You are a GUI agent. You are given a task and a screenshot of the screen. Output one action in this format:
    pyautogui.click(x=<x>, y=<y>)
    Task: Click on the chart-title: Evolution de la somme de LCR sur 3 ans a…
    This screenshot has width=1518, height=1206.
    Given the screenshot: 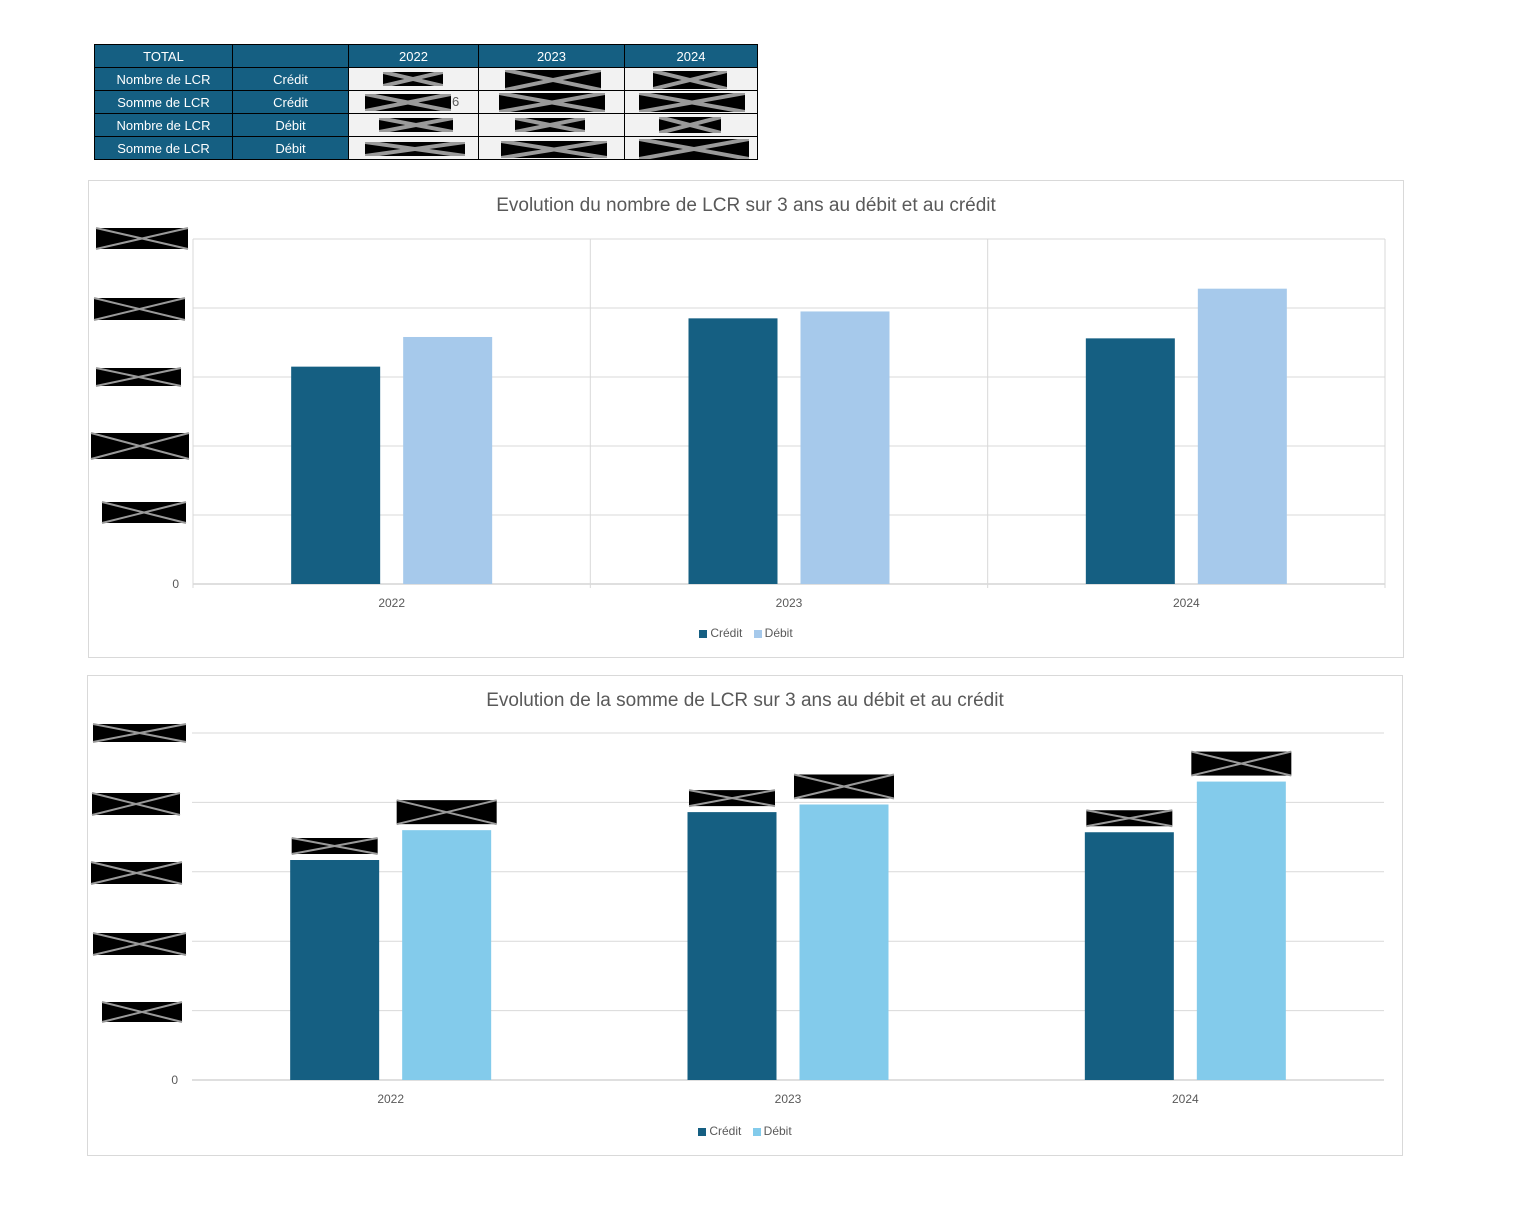 What is the action you would take?
    pyautogui.click(x=745, y=700)
    